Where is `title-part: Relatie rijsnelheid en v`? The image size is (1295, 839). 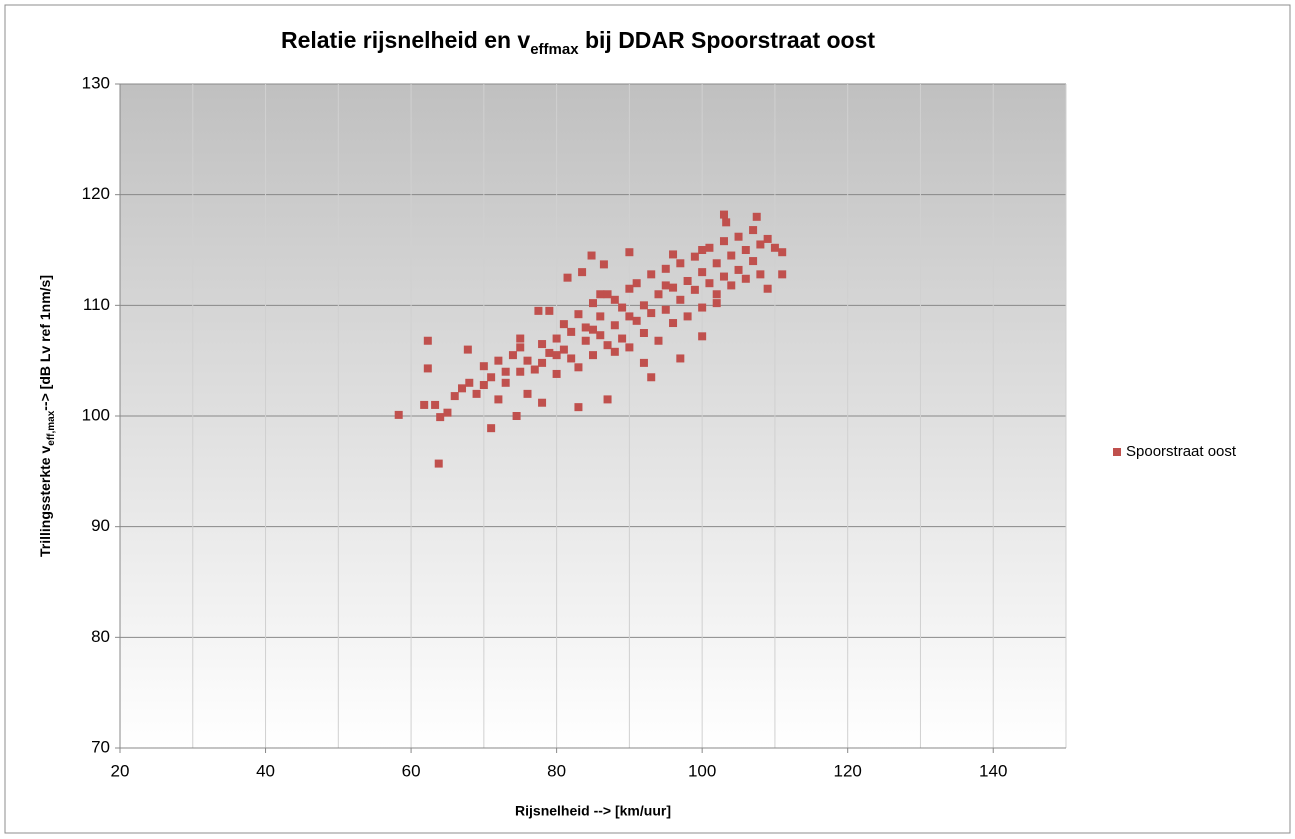 title-part: Relatie rijsnelheid en v is located at coordinates (405, 40).